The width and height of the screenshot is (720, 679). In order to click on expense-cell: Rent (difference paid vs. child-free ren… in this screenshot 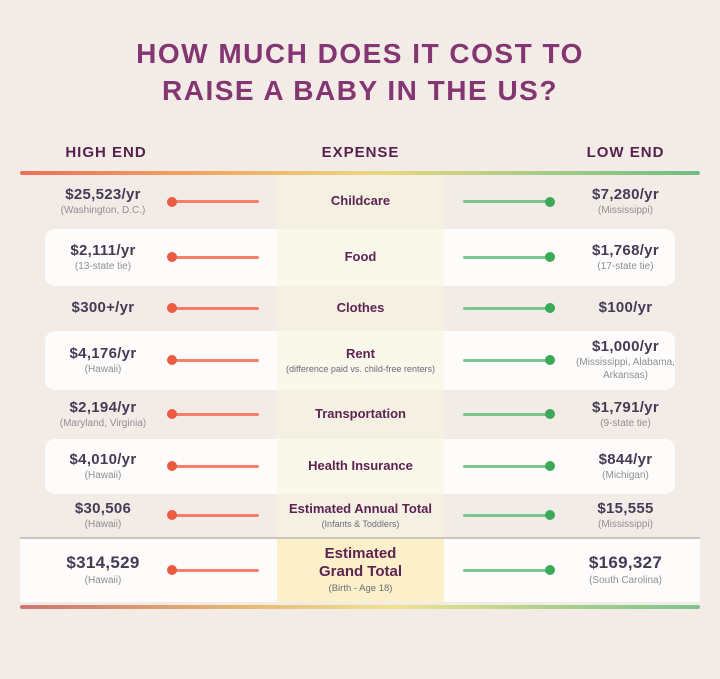, I will do `click(360, 360)`.